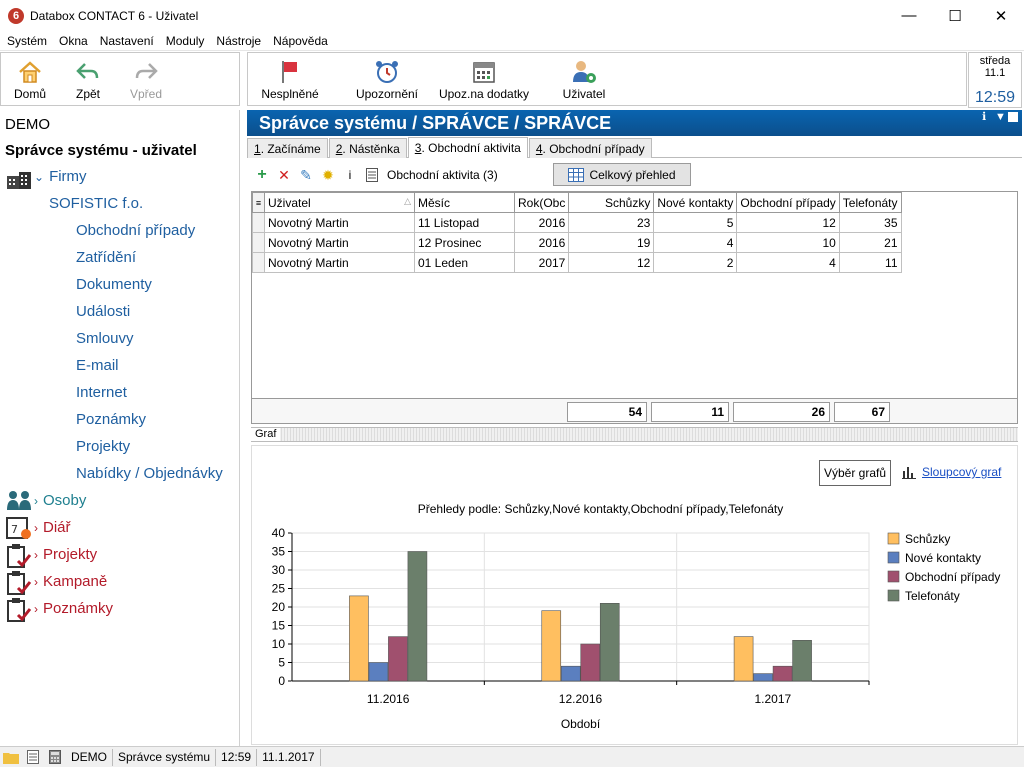 The height and width of the screenshot is (767, 1024). What do you see at coordinates (870, 222) in the screenshot?
I see `cell-calls: 35` at bounding box center [870, 222].